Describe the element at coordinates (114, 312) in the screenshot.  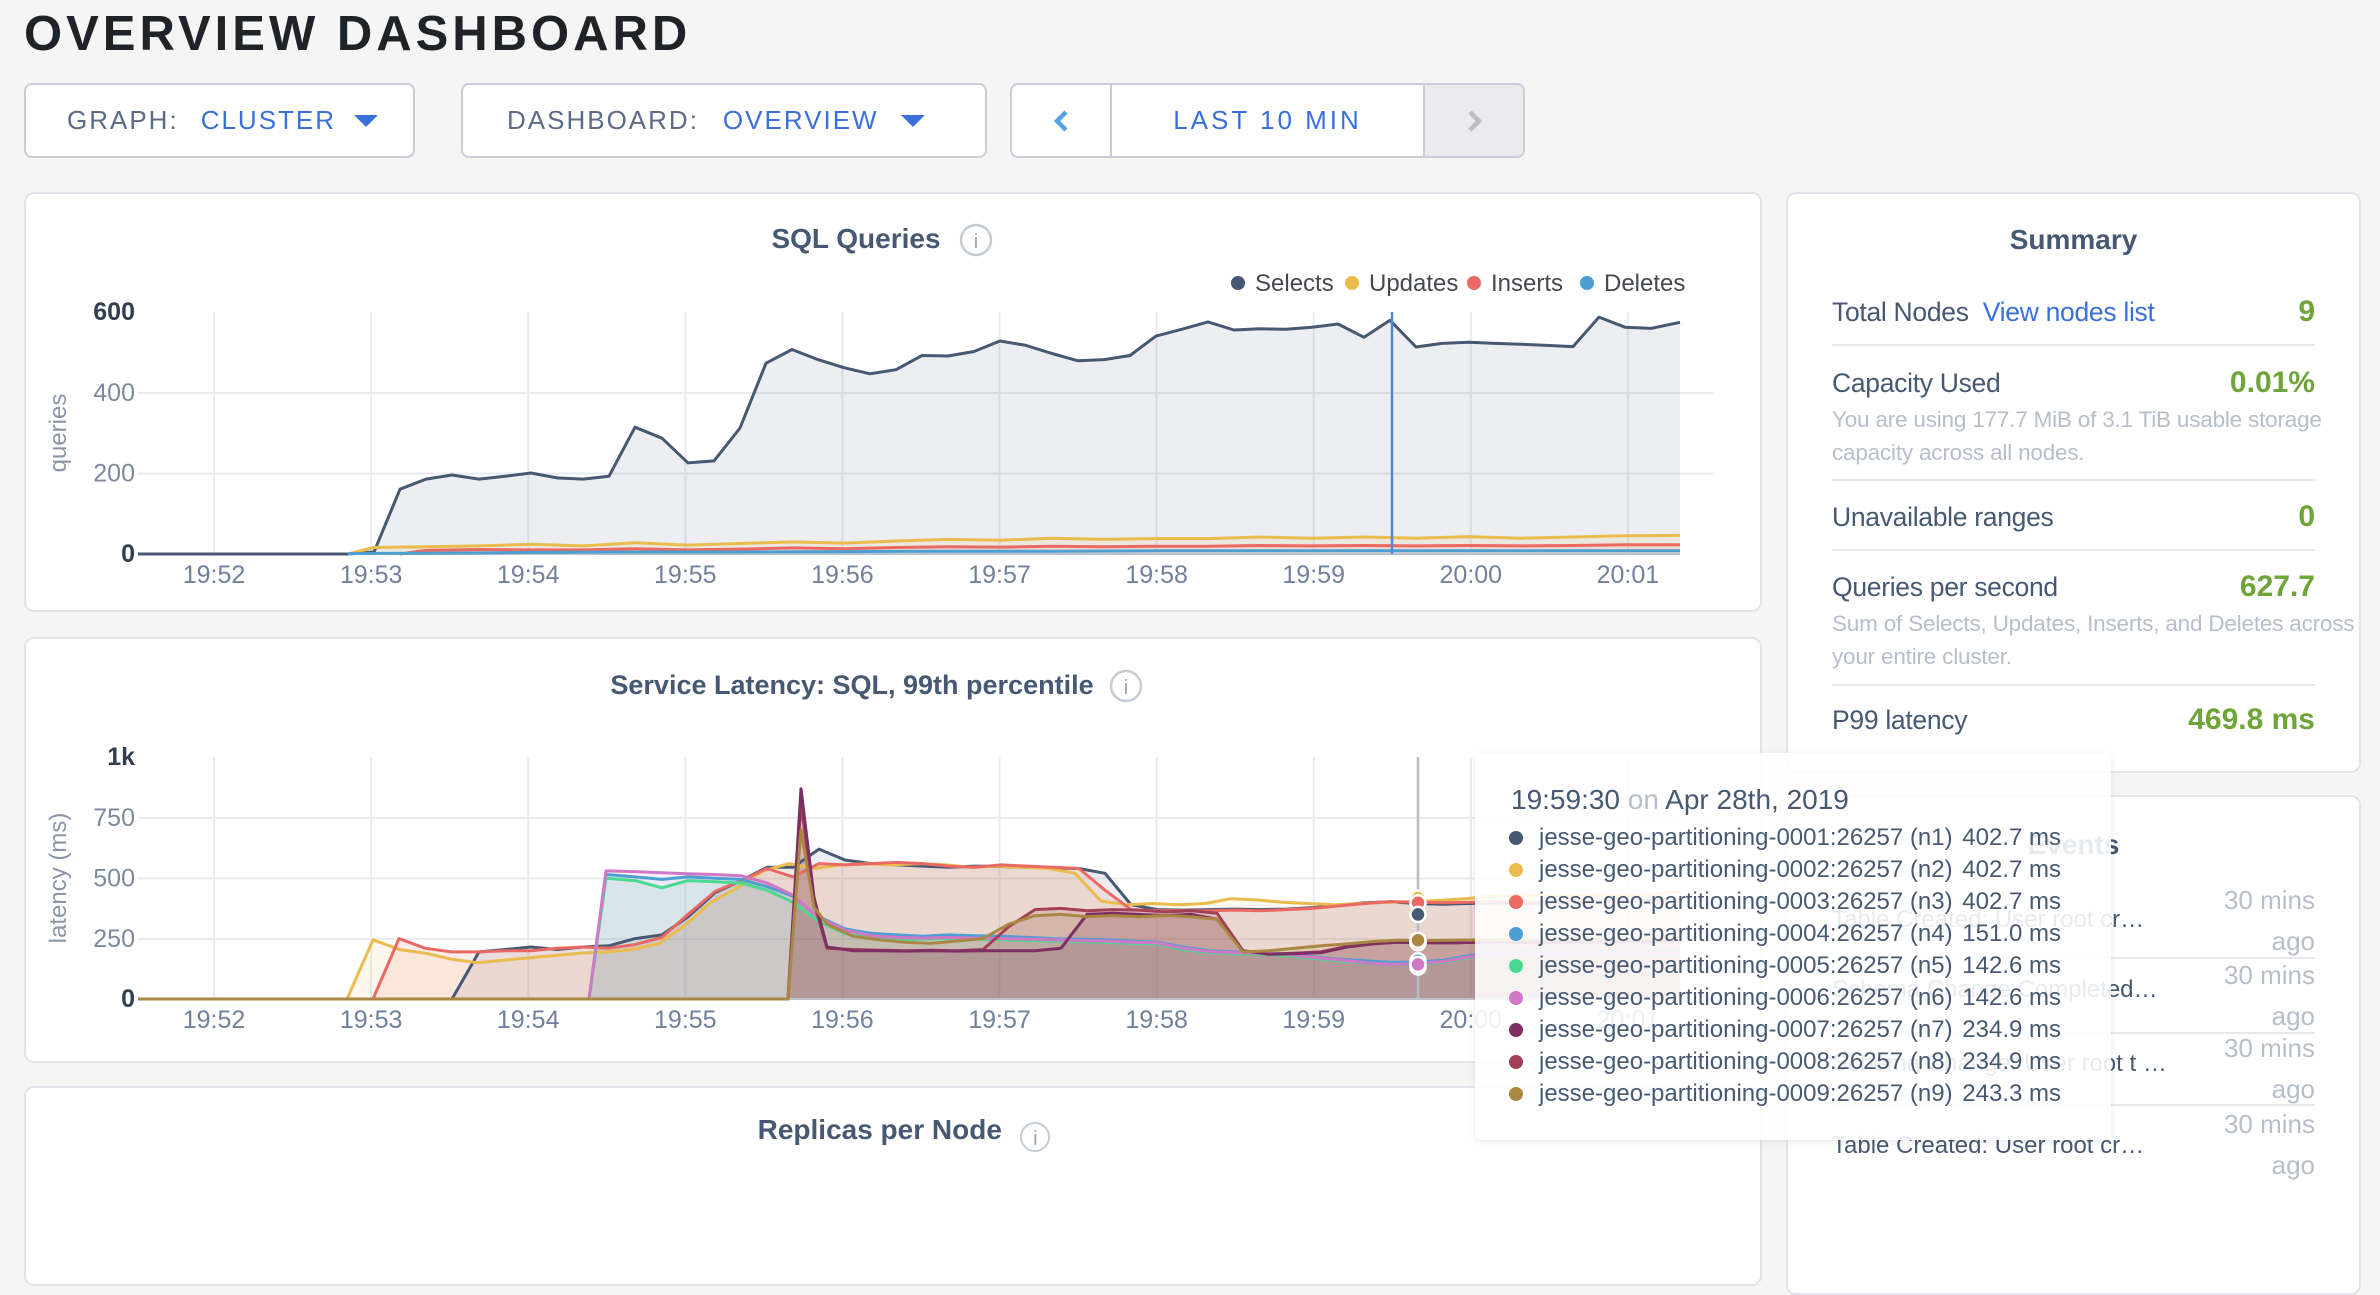
I see `svg-text: 600` at that location.